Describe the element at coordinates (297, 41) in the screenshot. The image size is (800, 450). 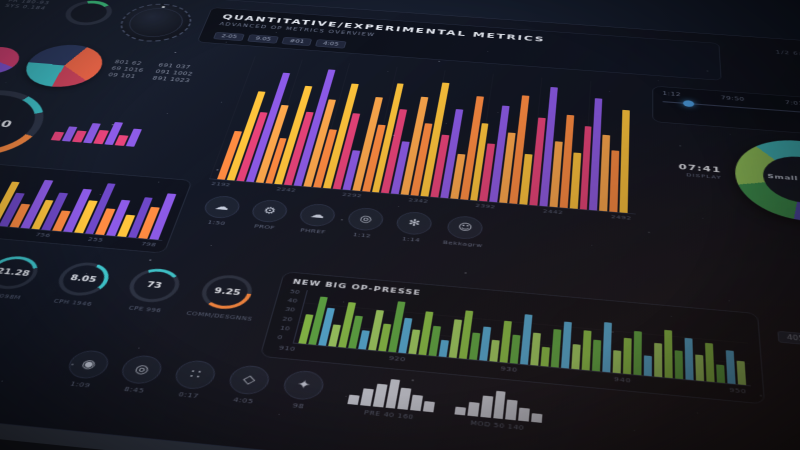
I see `toolbar-pill: #01` at that location.